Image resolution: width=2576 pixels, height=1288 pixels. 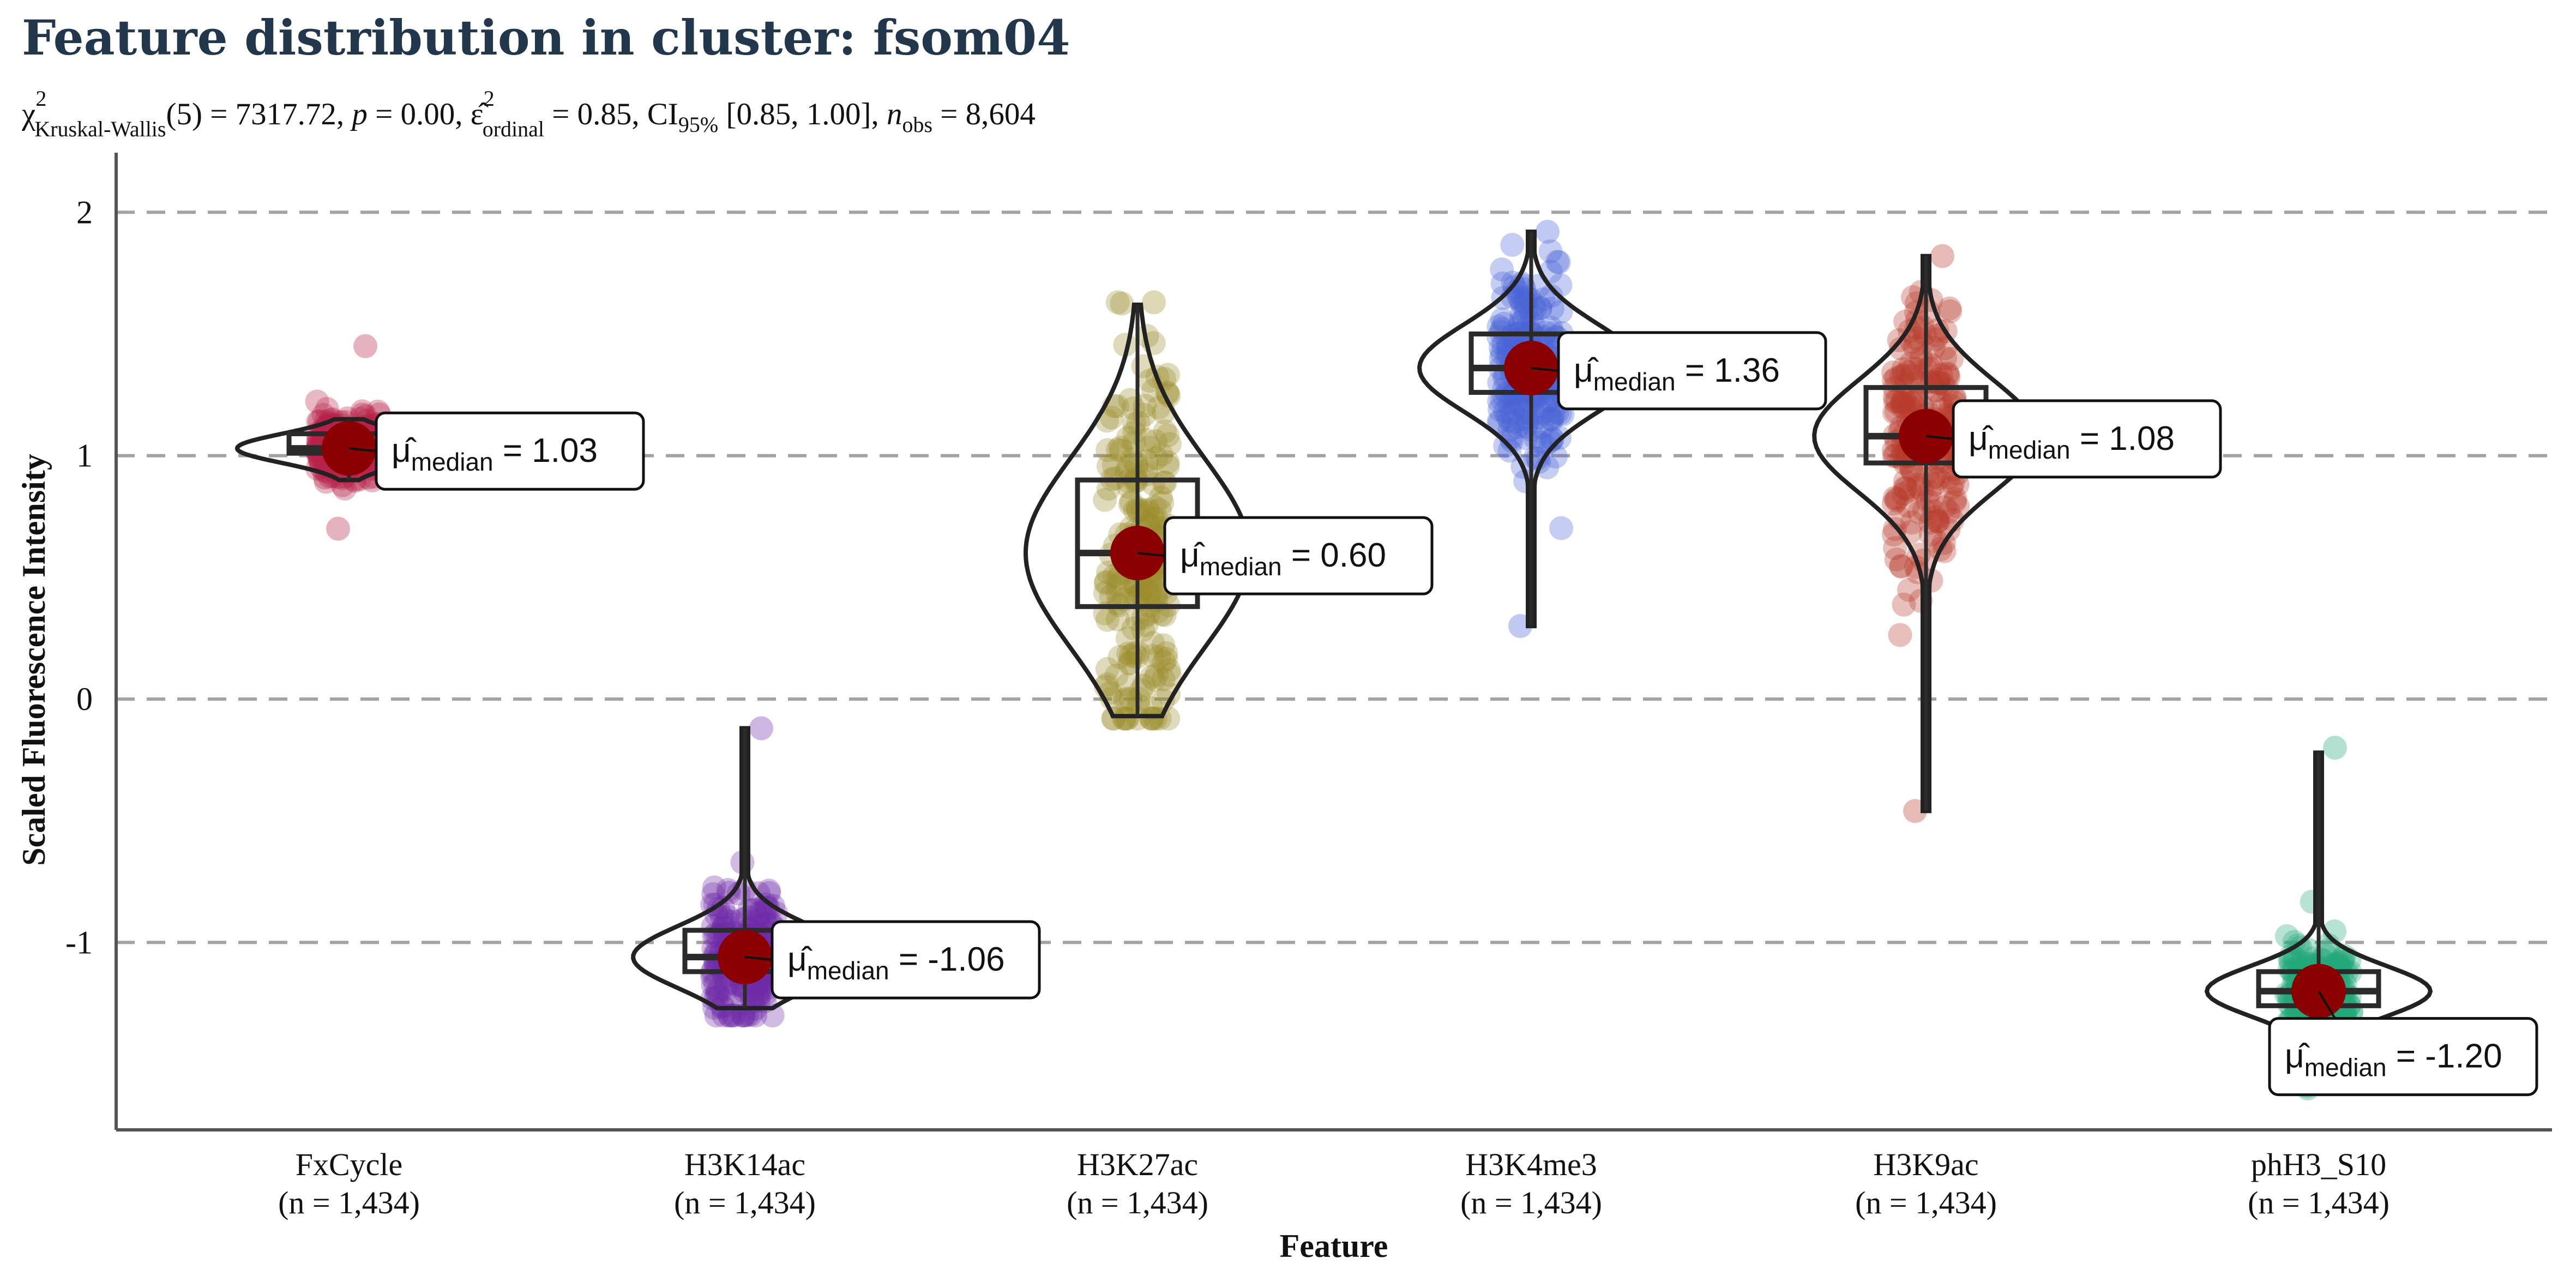 What do you see at coordinates (495, 454) in the screenshot?
I see `median-label-FxCycle: μ̂median = 1.03` at bounding box center [495, 454].